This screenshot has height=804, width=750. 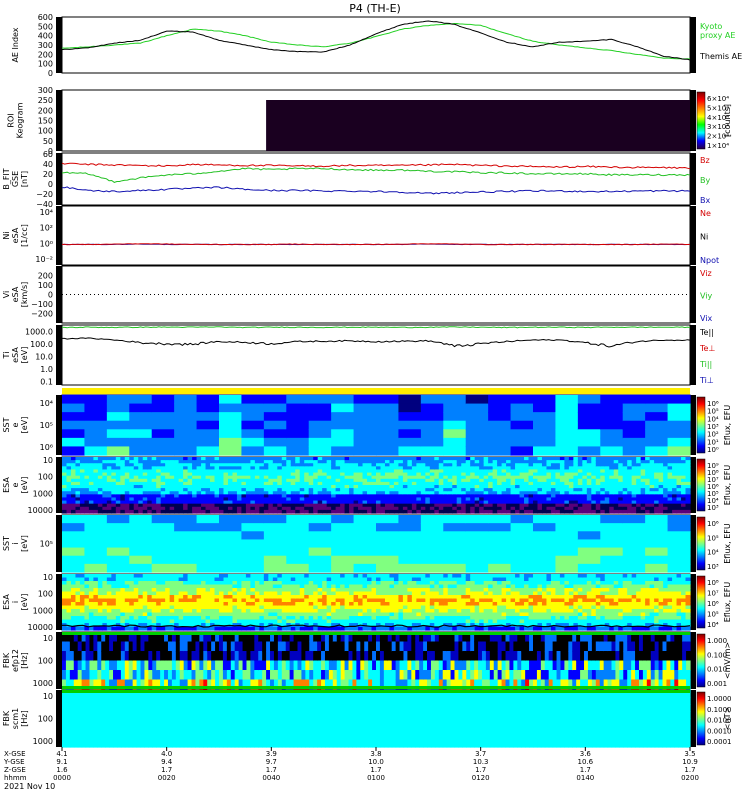 What do you see at coordinates (707, 348) in the screenshot?
I see `temperature-legend-item: Te⊥` at bounding box center [707, 348].